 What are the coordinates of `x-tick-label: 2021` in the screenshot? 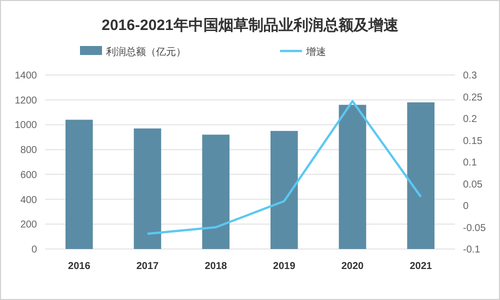 It's located at (421, 266).